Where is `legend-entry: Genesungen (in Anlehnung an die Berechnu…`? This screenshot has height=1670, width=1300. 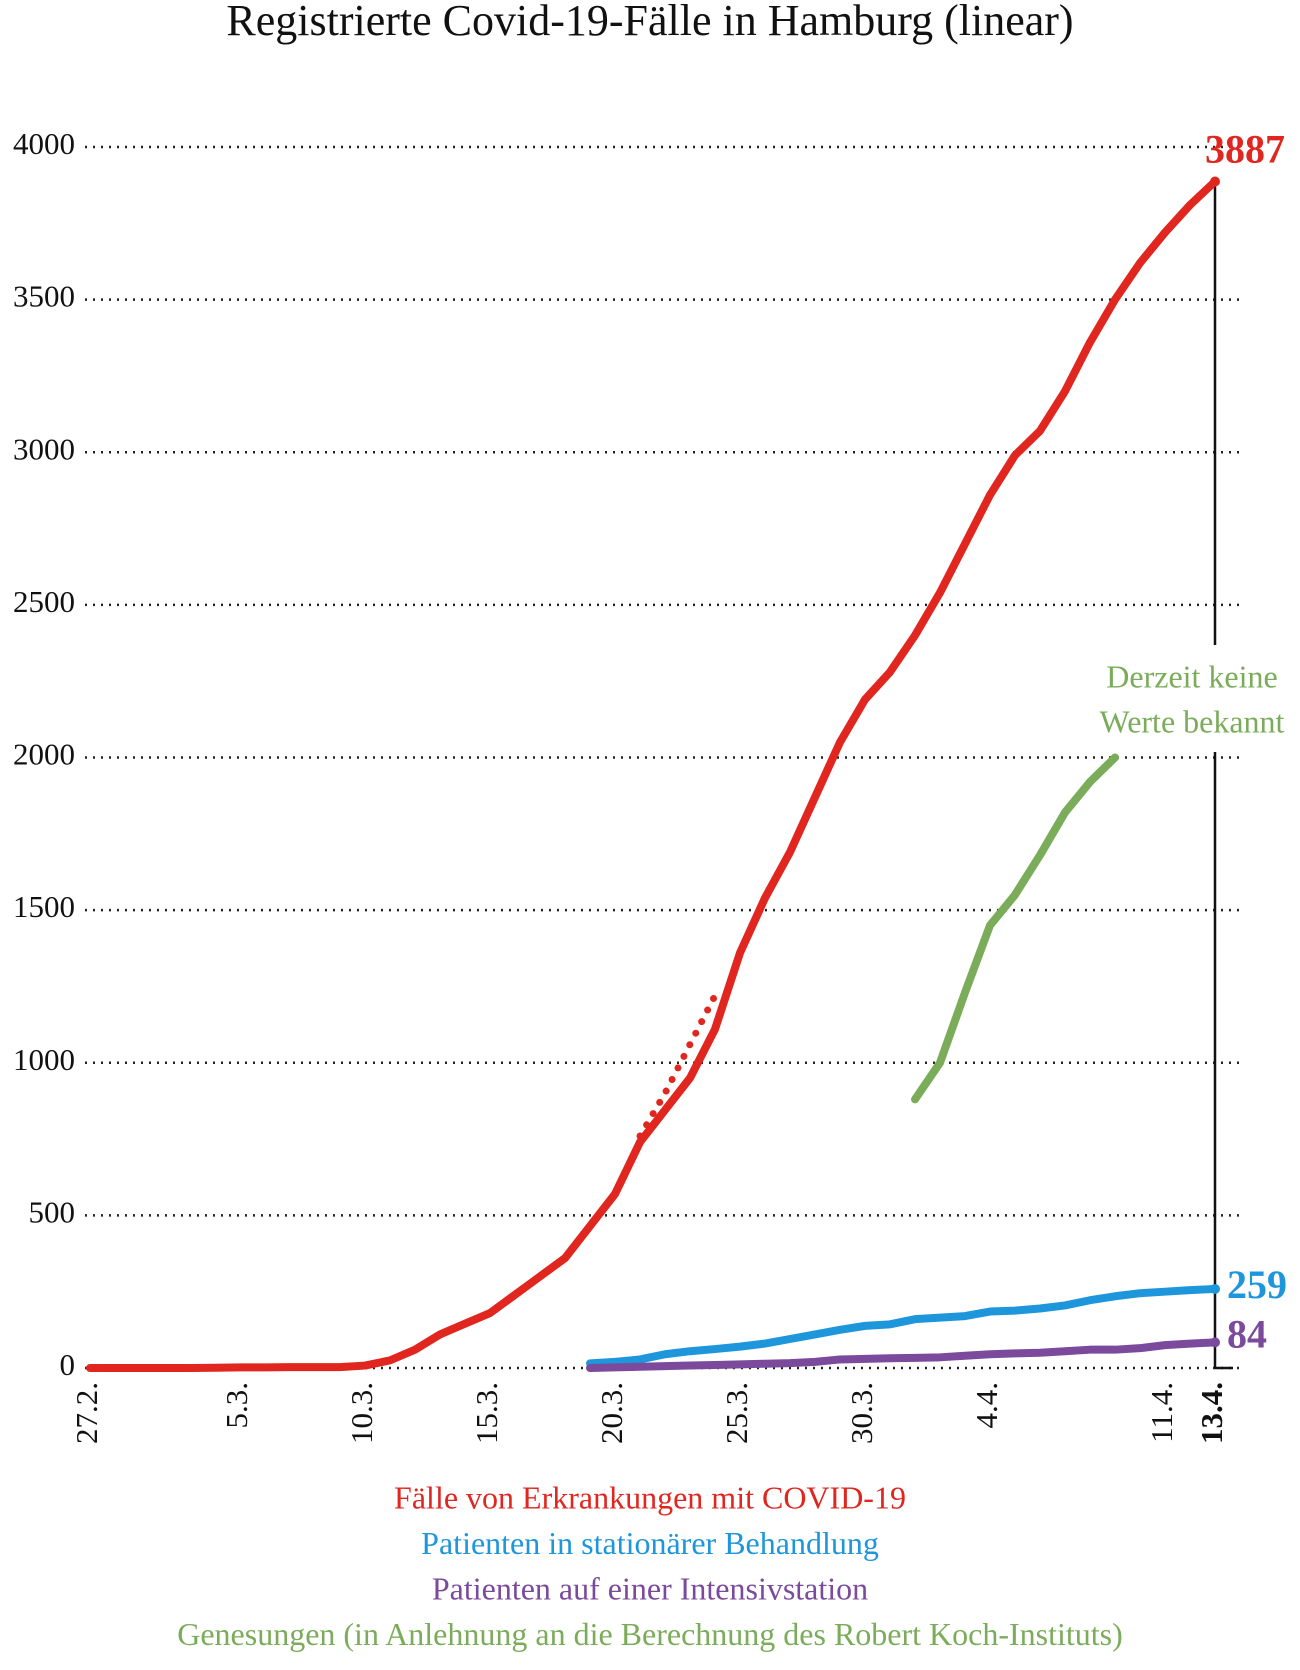
legend-entry: Genesungen (in Anlehnung an die Berechnu… is located at coordinates (650, 1634).